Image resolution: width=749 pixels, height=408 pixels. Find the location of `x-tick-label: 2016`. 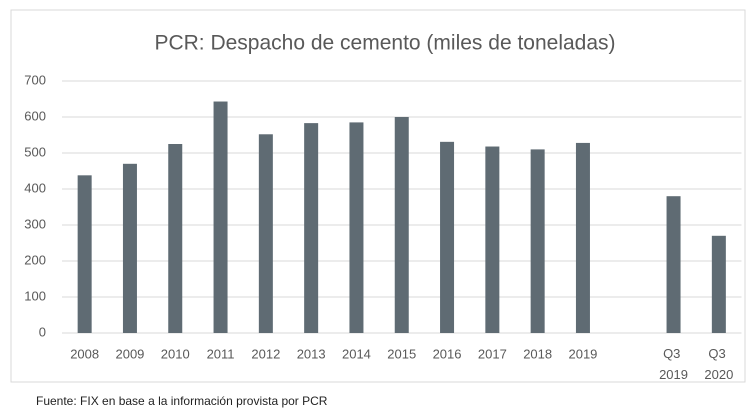

x-tick-label: 2016 is located at coordinates (447, 353).